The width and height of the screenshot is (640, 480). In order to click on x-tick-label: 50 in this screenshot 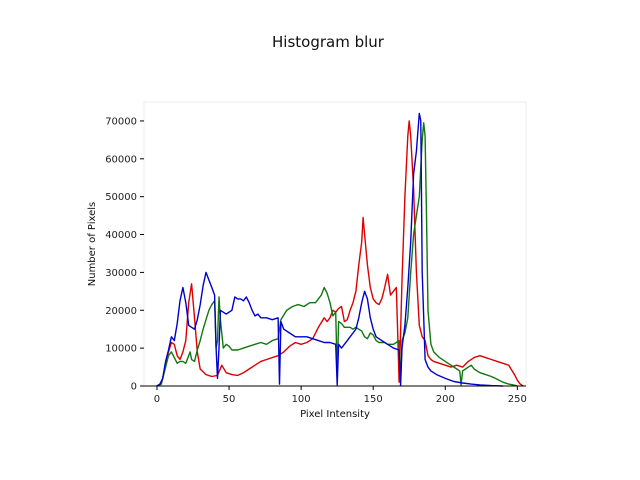, I will do `click(229, 399)`.